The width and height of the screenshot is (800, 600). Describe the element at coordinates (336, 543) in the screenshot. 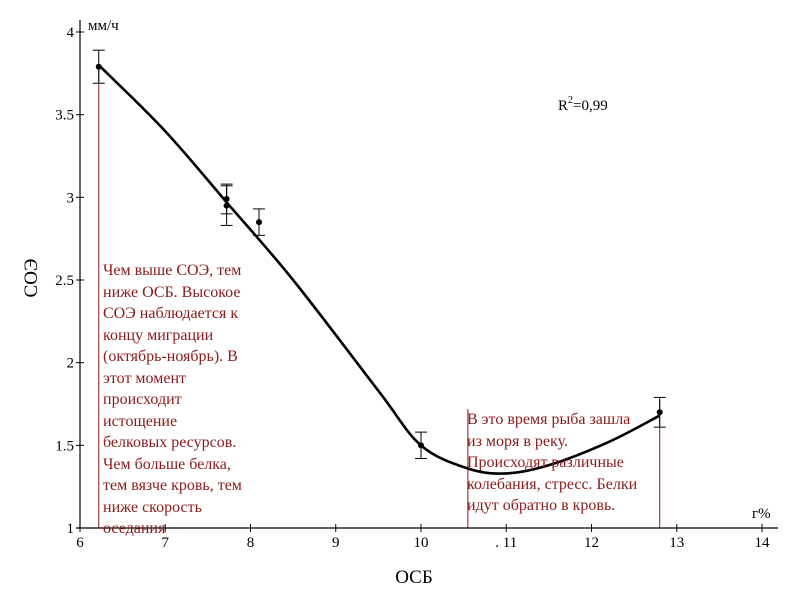

I see `x-tick-label: 9` at that location.